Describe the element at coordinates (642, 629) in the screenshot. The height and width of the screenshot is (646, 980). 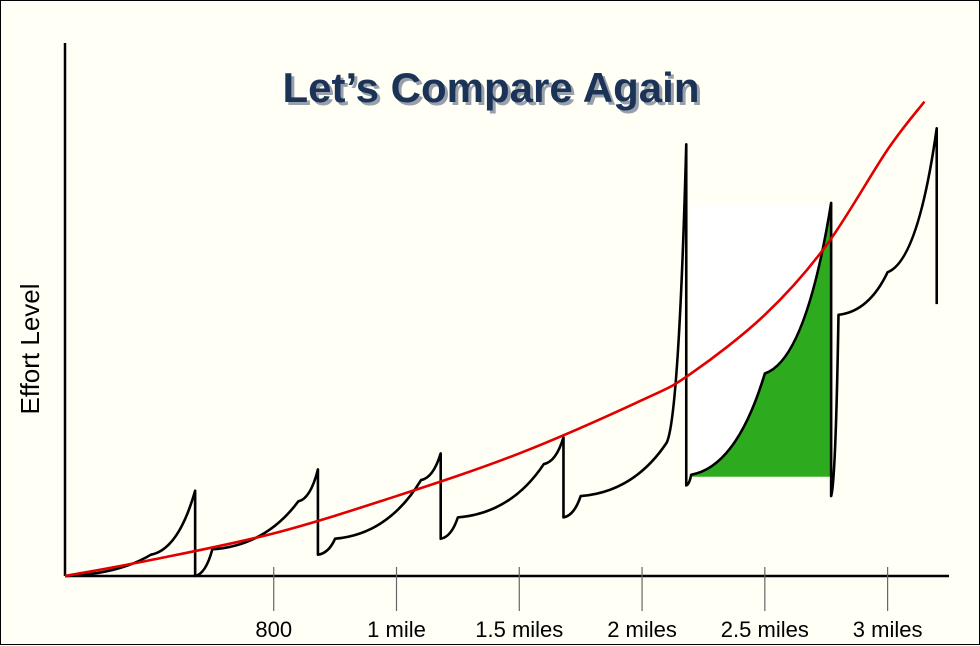
I see `x-tick-label: 2 miles` at that location.